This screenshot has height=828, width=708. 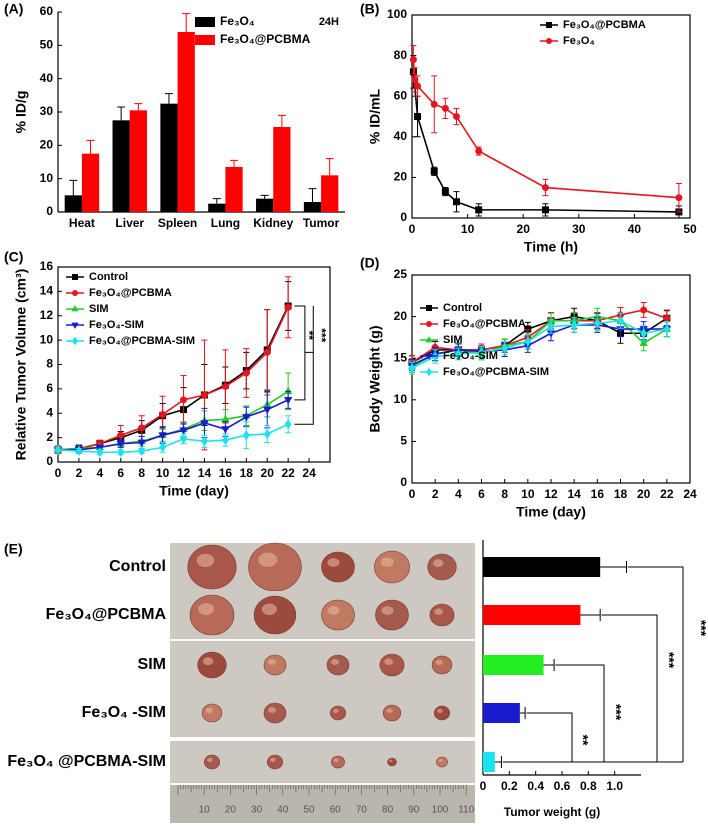 What do you see at coordinates (440, 810) in the screenshot?
I see `ruler-label: 100` at bounding box center [440, 810].